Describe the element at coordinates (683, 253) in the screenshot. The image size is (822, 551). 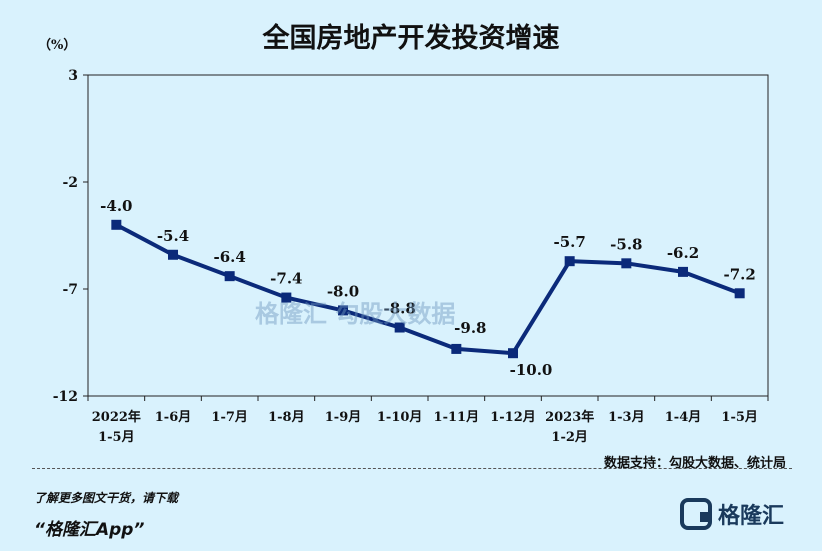
I see `data-label: -6.2` at that location.